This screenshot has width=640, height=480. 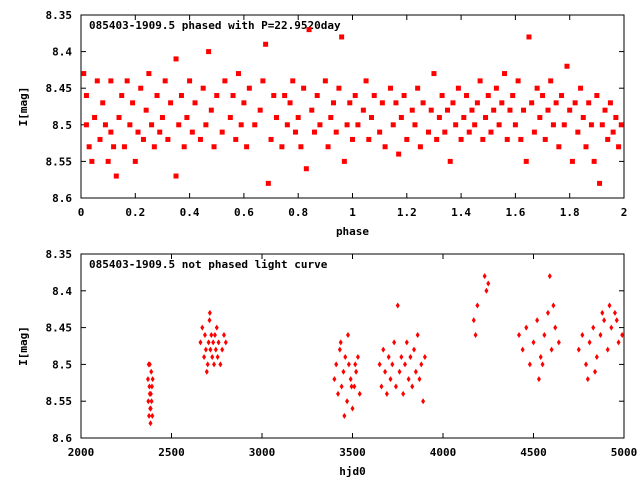 What do you see at coordinates (443, 452) in the screenshot?
I see `x-tick-label: 4000` at bounding box center [443, 452].